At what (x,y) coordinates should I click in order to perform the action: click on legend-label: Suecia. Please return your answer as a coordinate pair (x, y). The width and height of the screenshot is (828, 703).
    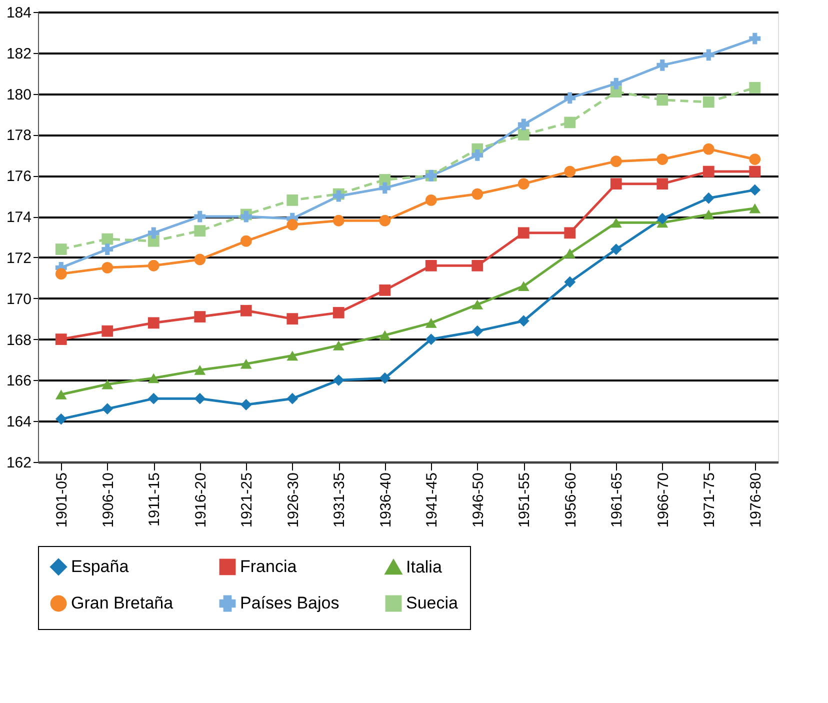
    Looking at the image, I should click on (432, 603).